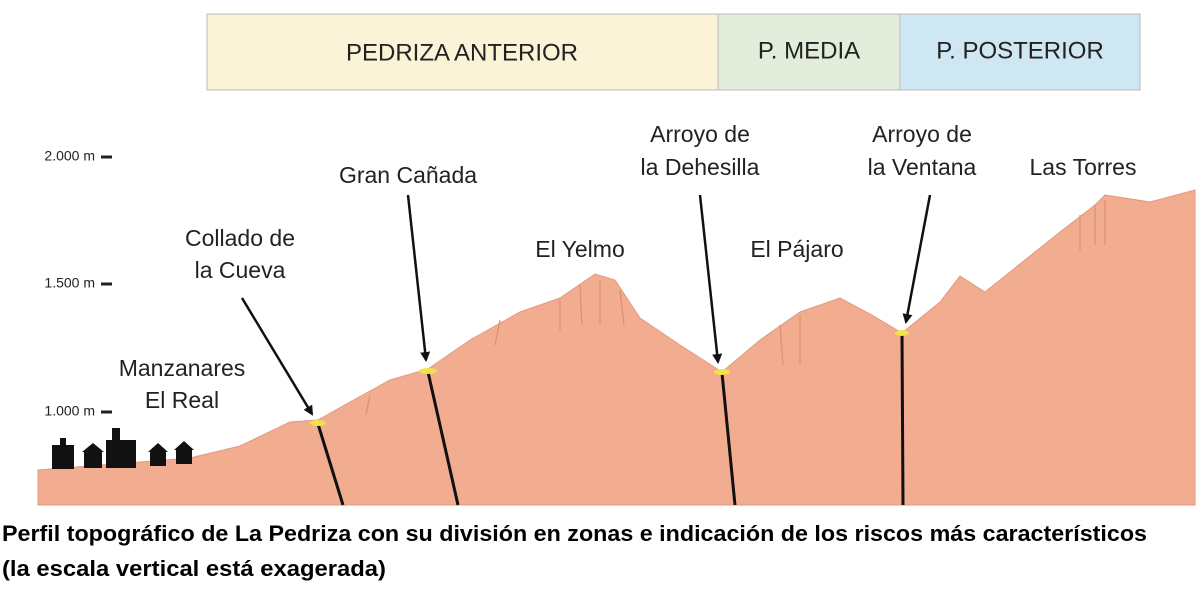 The height and width of the screenshot is (606, 1200). I want to click on place-label: la Ventana, so click(922, 167).